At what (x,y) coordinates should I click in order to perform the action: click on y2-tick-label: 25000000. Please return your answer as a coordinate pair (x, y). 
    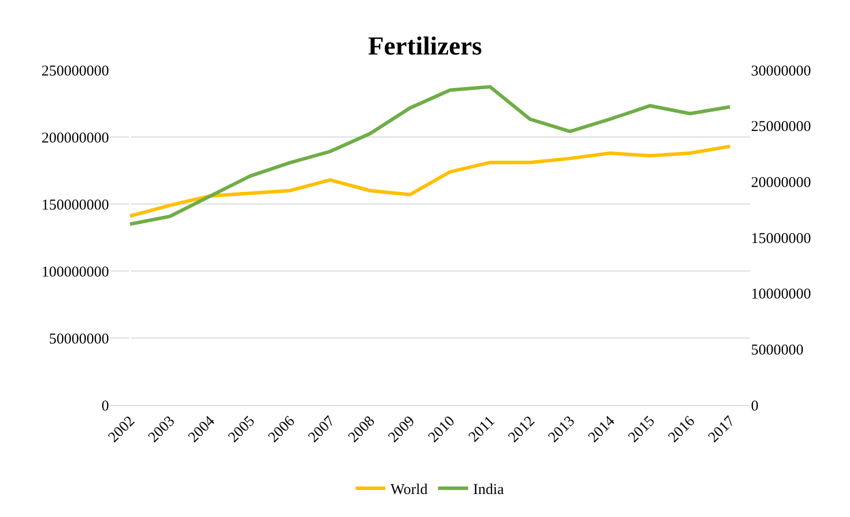
    Looking at the image, I should click on (781, 127).